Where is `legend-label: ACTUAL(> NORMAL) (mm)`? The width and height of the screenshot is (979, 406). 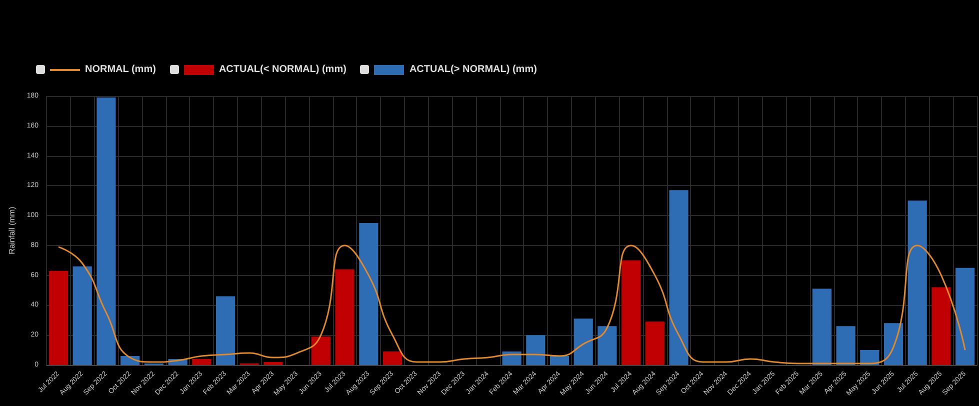 legend-label: ACTUAL(> NORMAL) (mm) is located at coordinates (473, 69).